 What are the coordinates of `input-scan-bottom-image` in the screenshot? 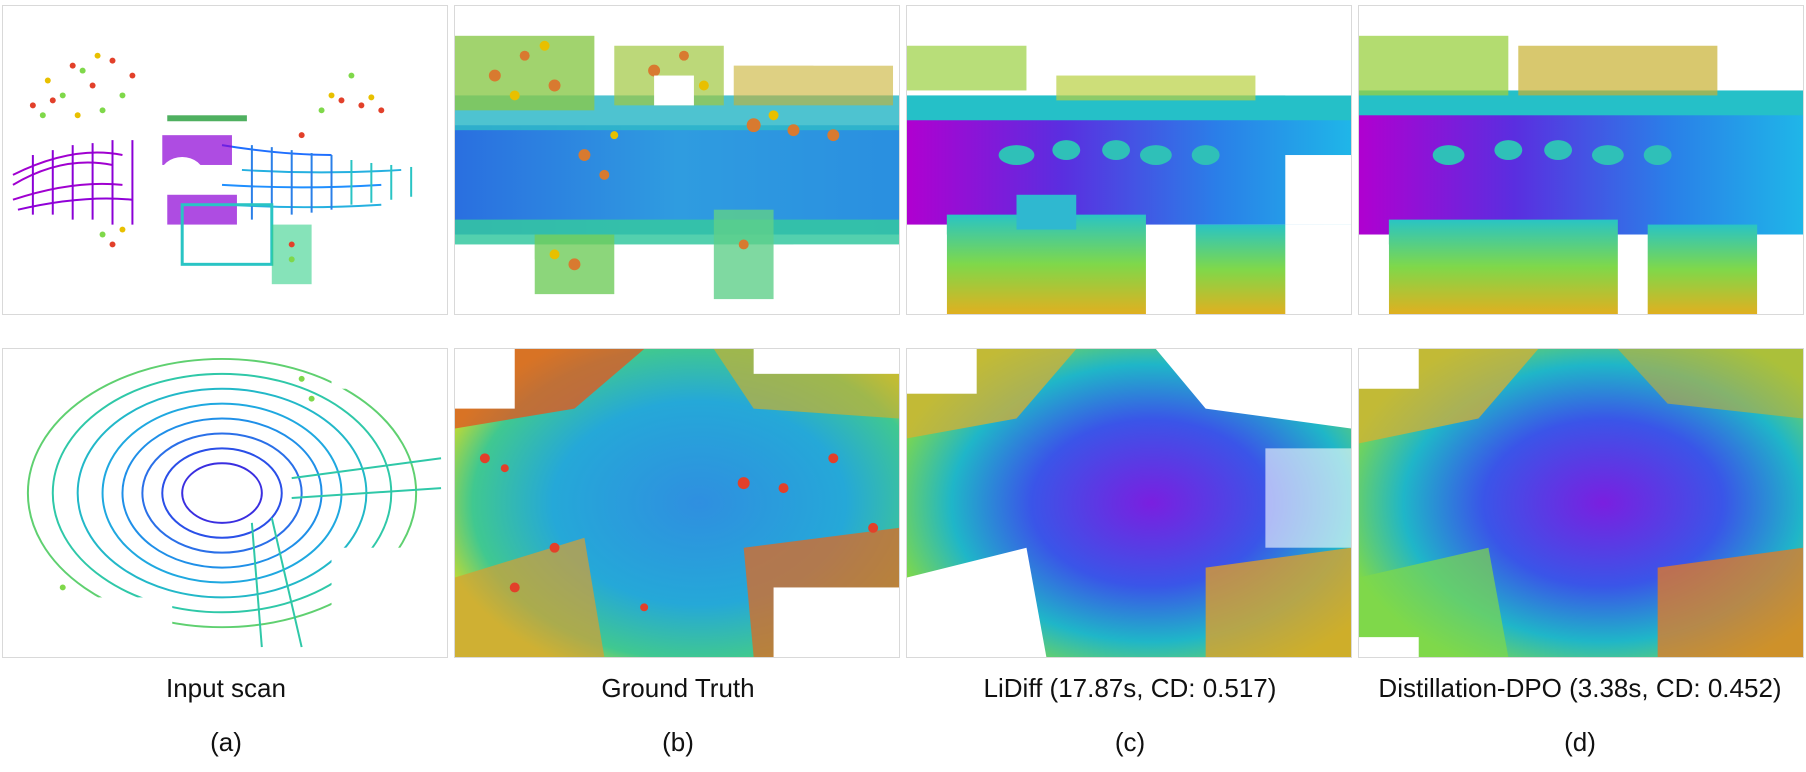 It's located at (225, 503).